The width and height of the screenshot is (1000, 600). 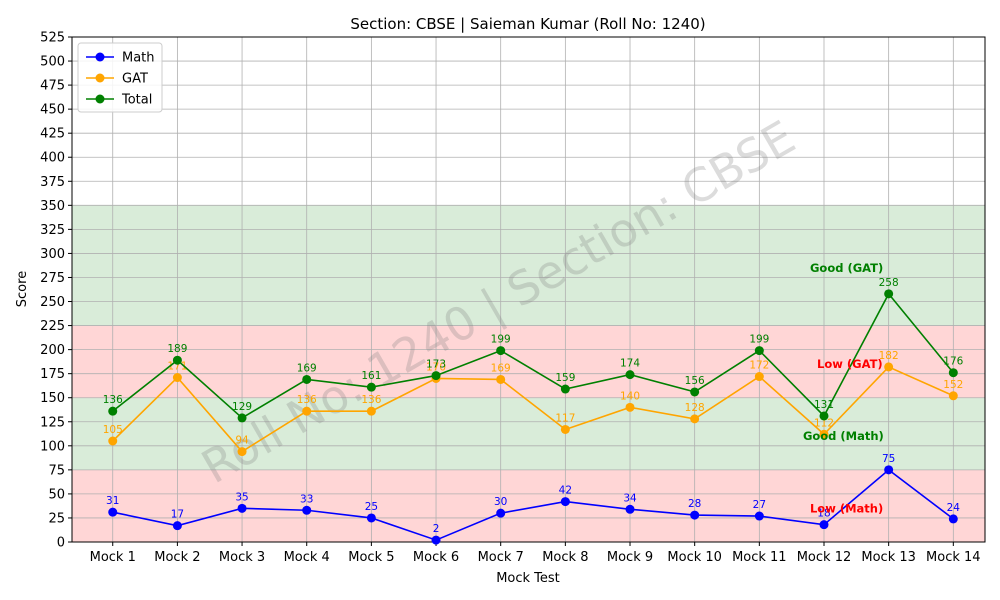 I want to click on data-label-total: 161, so click(x=371, y=376).